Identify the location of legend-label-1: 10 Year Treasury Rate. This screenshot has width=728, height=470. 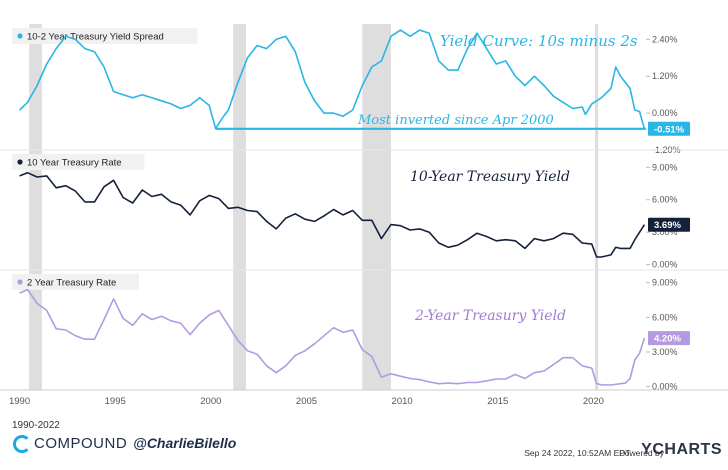
(74, 163).